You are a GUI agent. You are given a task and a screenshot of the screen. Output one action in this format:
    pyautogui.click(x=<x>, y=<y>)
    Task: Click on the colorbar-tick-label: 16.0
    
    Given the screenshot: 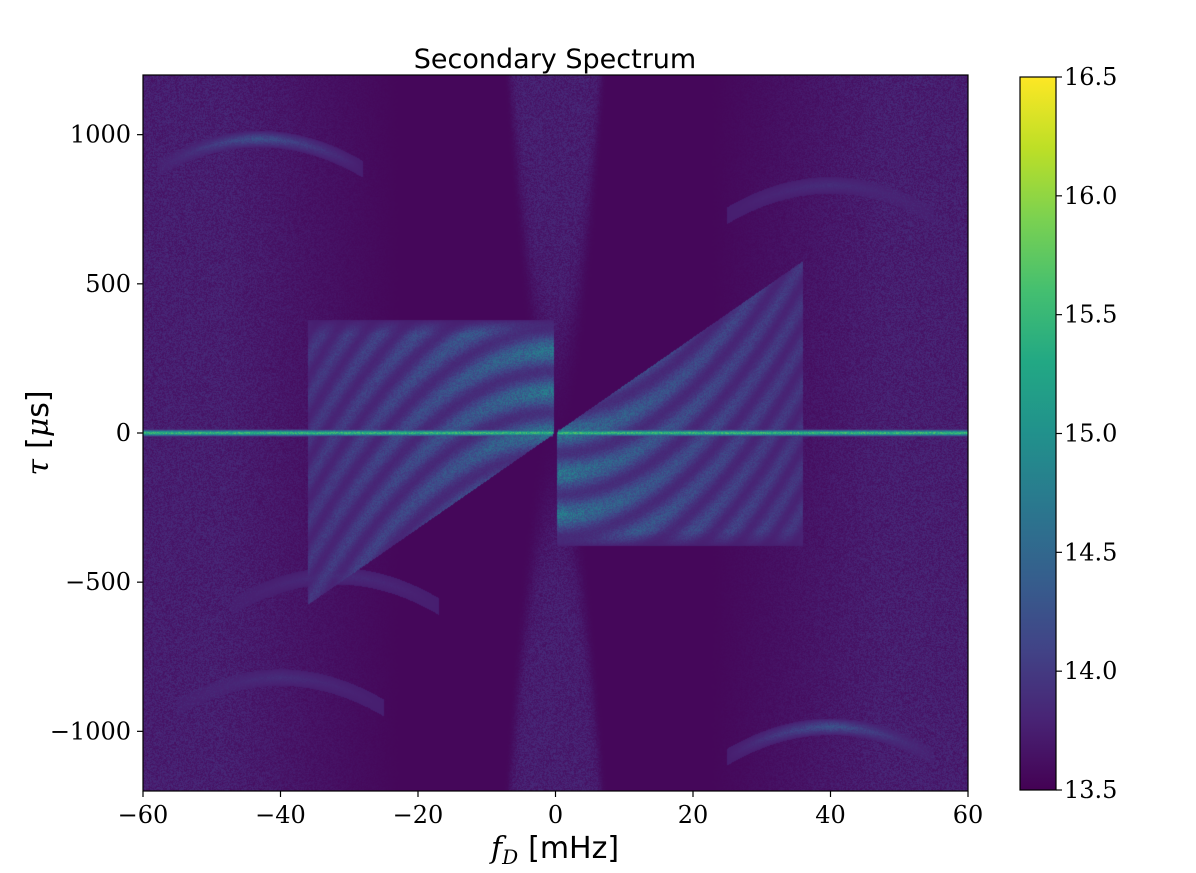 What is the action you would take?
    pyautogui.click(x=1090, y=196)
    